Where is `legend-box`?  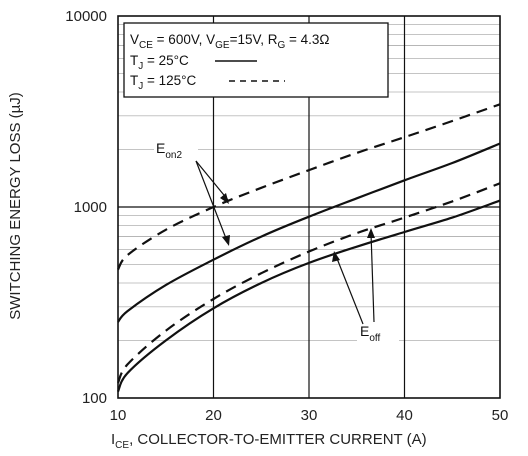
legend-box is located at coordinates (256, 60).